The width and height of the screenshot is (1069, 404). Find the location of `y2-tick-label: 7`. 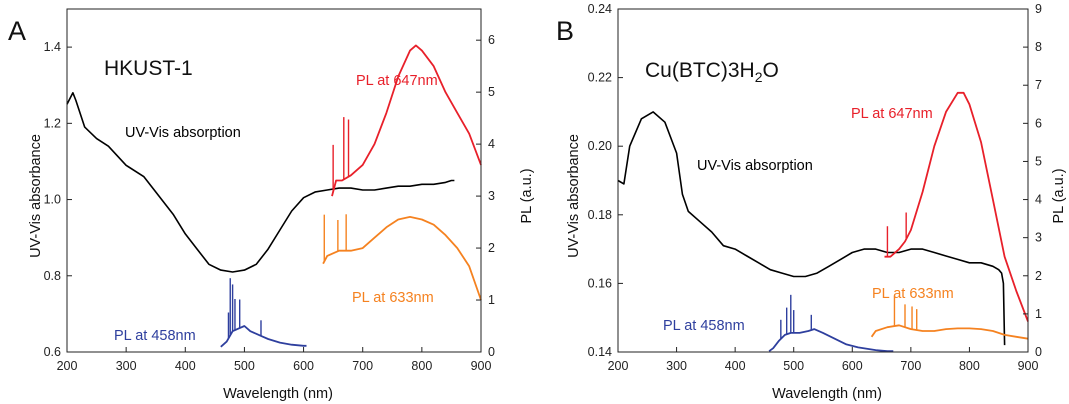

y2-tick-label: 7 is located at coordinates (1038, 85).